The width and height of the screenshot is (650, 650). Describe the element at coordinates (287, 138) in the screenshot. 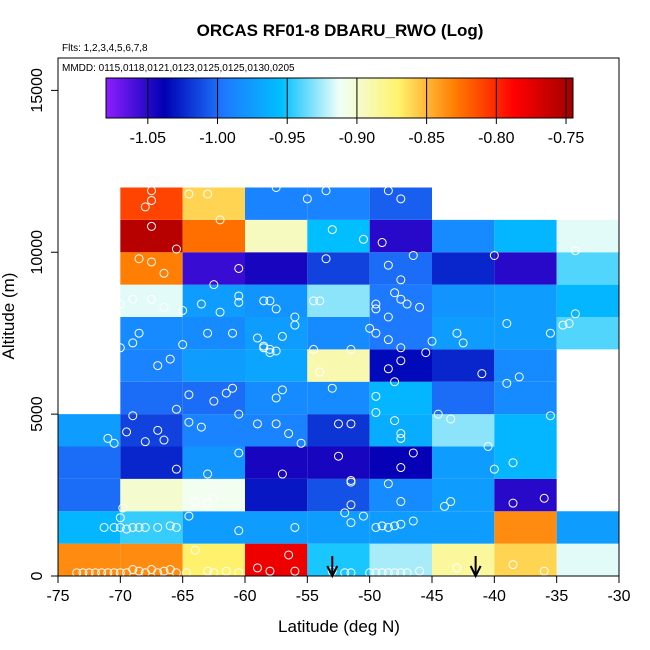

I see `colorbar-tick-label: -0.95` at that location.